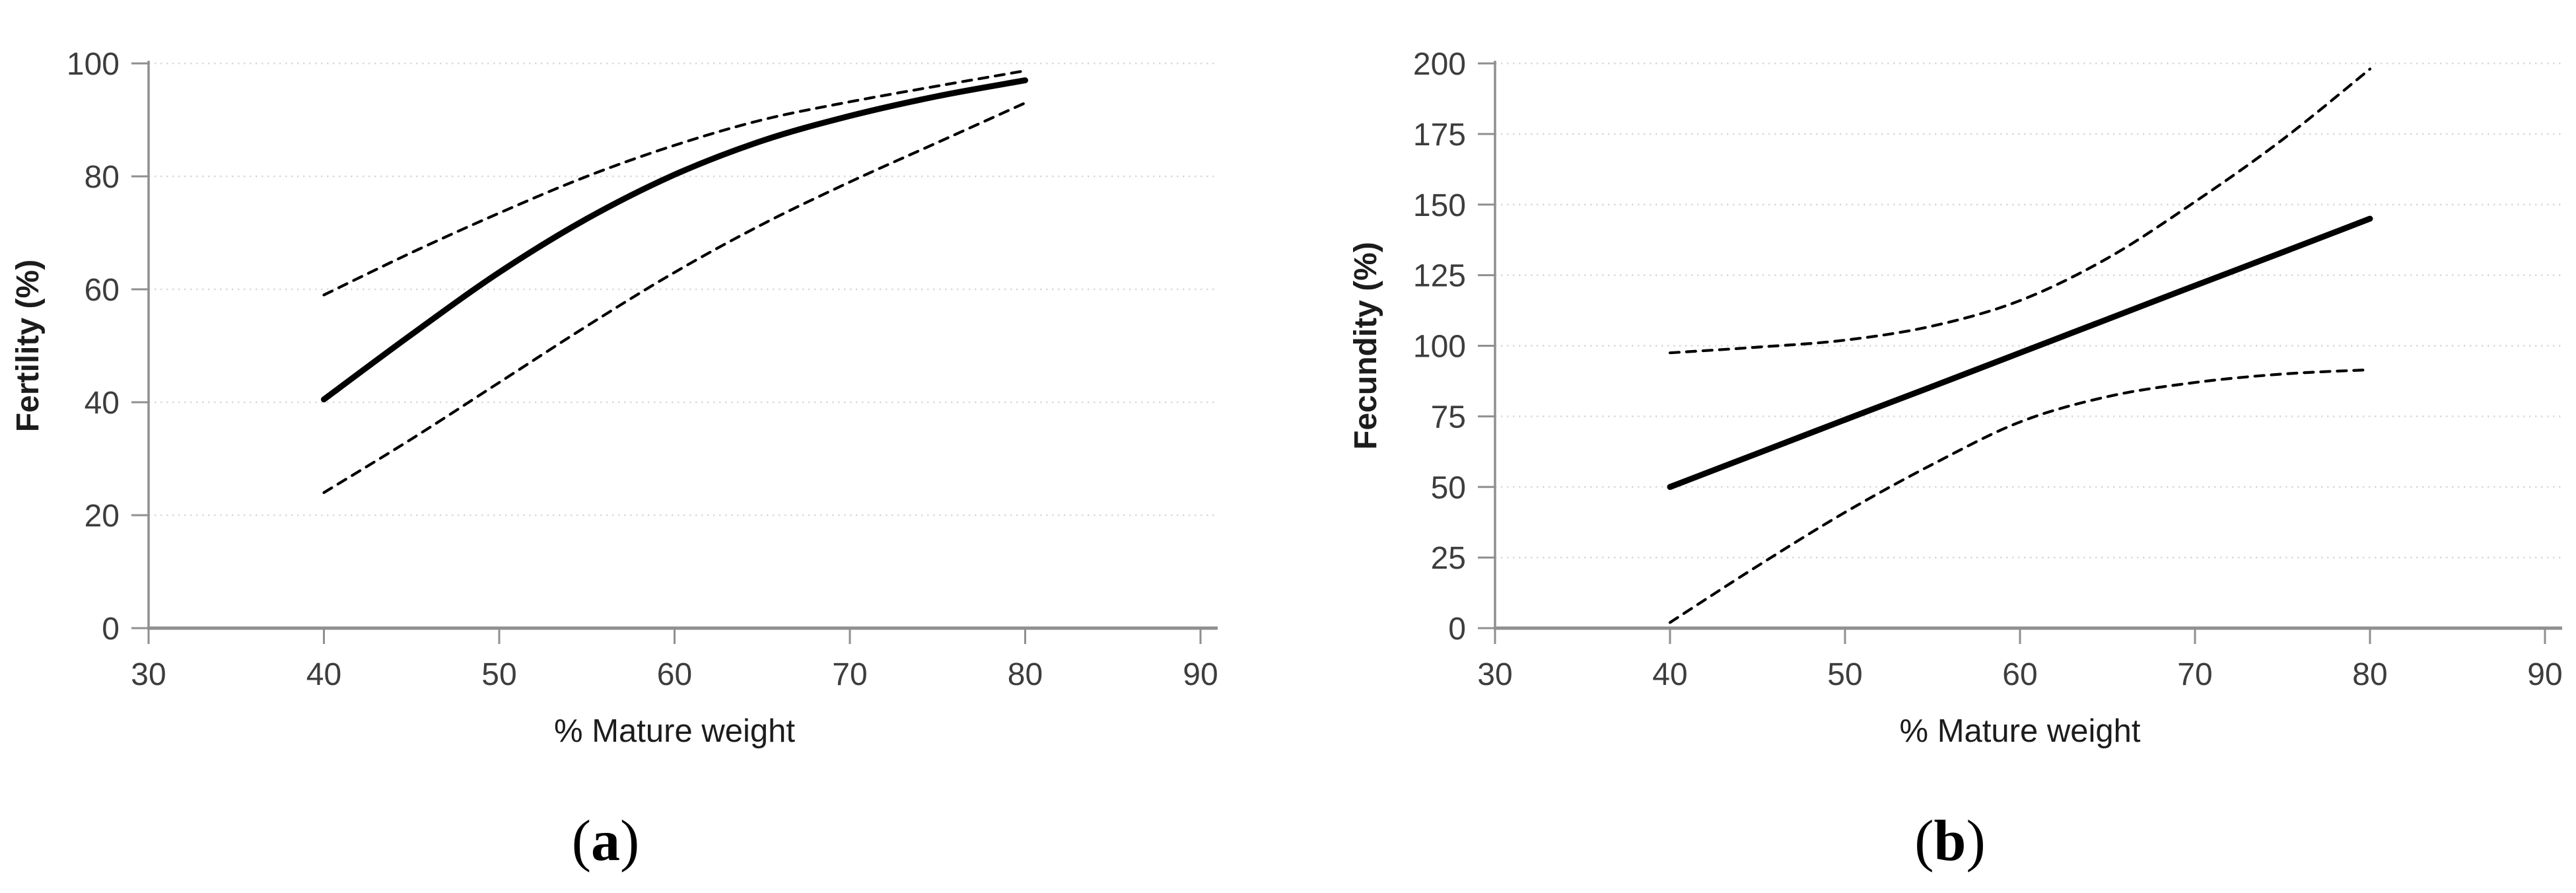 The width and height of the screenshot is (2576, 893). What do you see at coordinates (1448, 558) in the screenshot?
I see `y-tick-label-25: 25` at bounding box center [1448, 558].